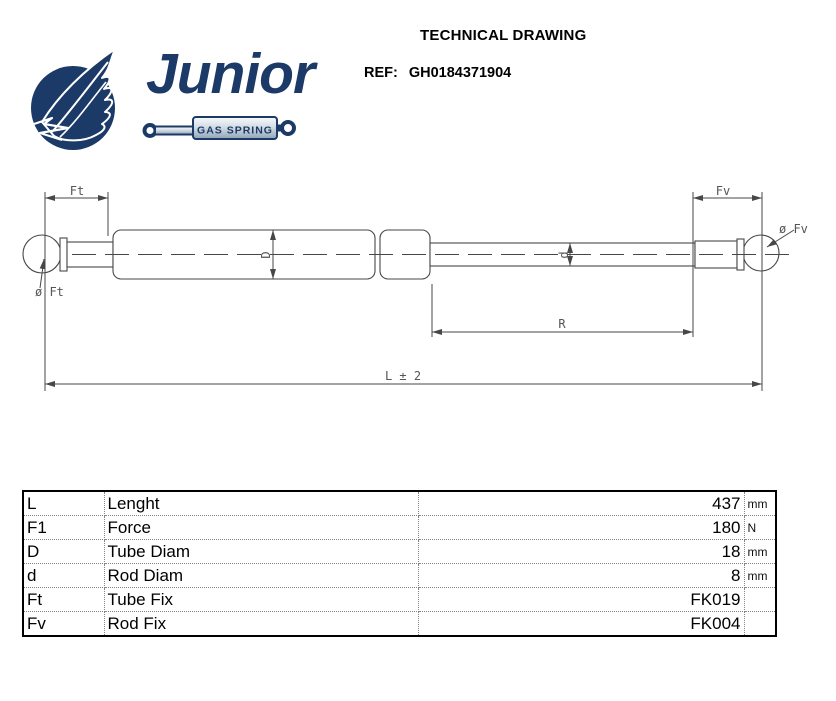 This screenshot has height=701, width=836. Describe the element at coordinates (564, 254) in the screenshot. I see `dim-label-rod-diam: d` at that location.